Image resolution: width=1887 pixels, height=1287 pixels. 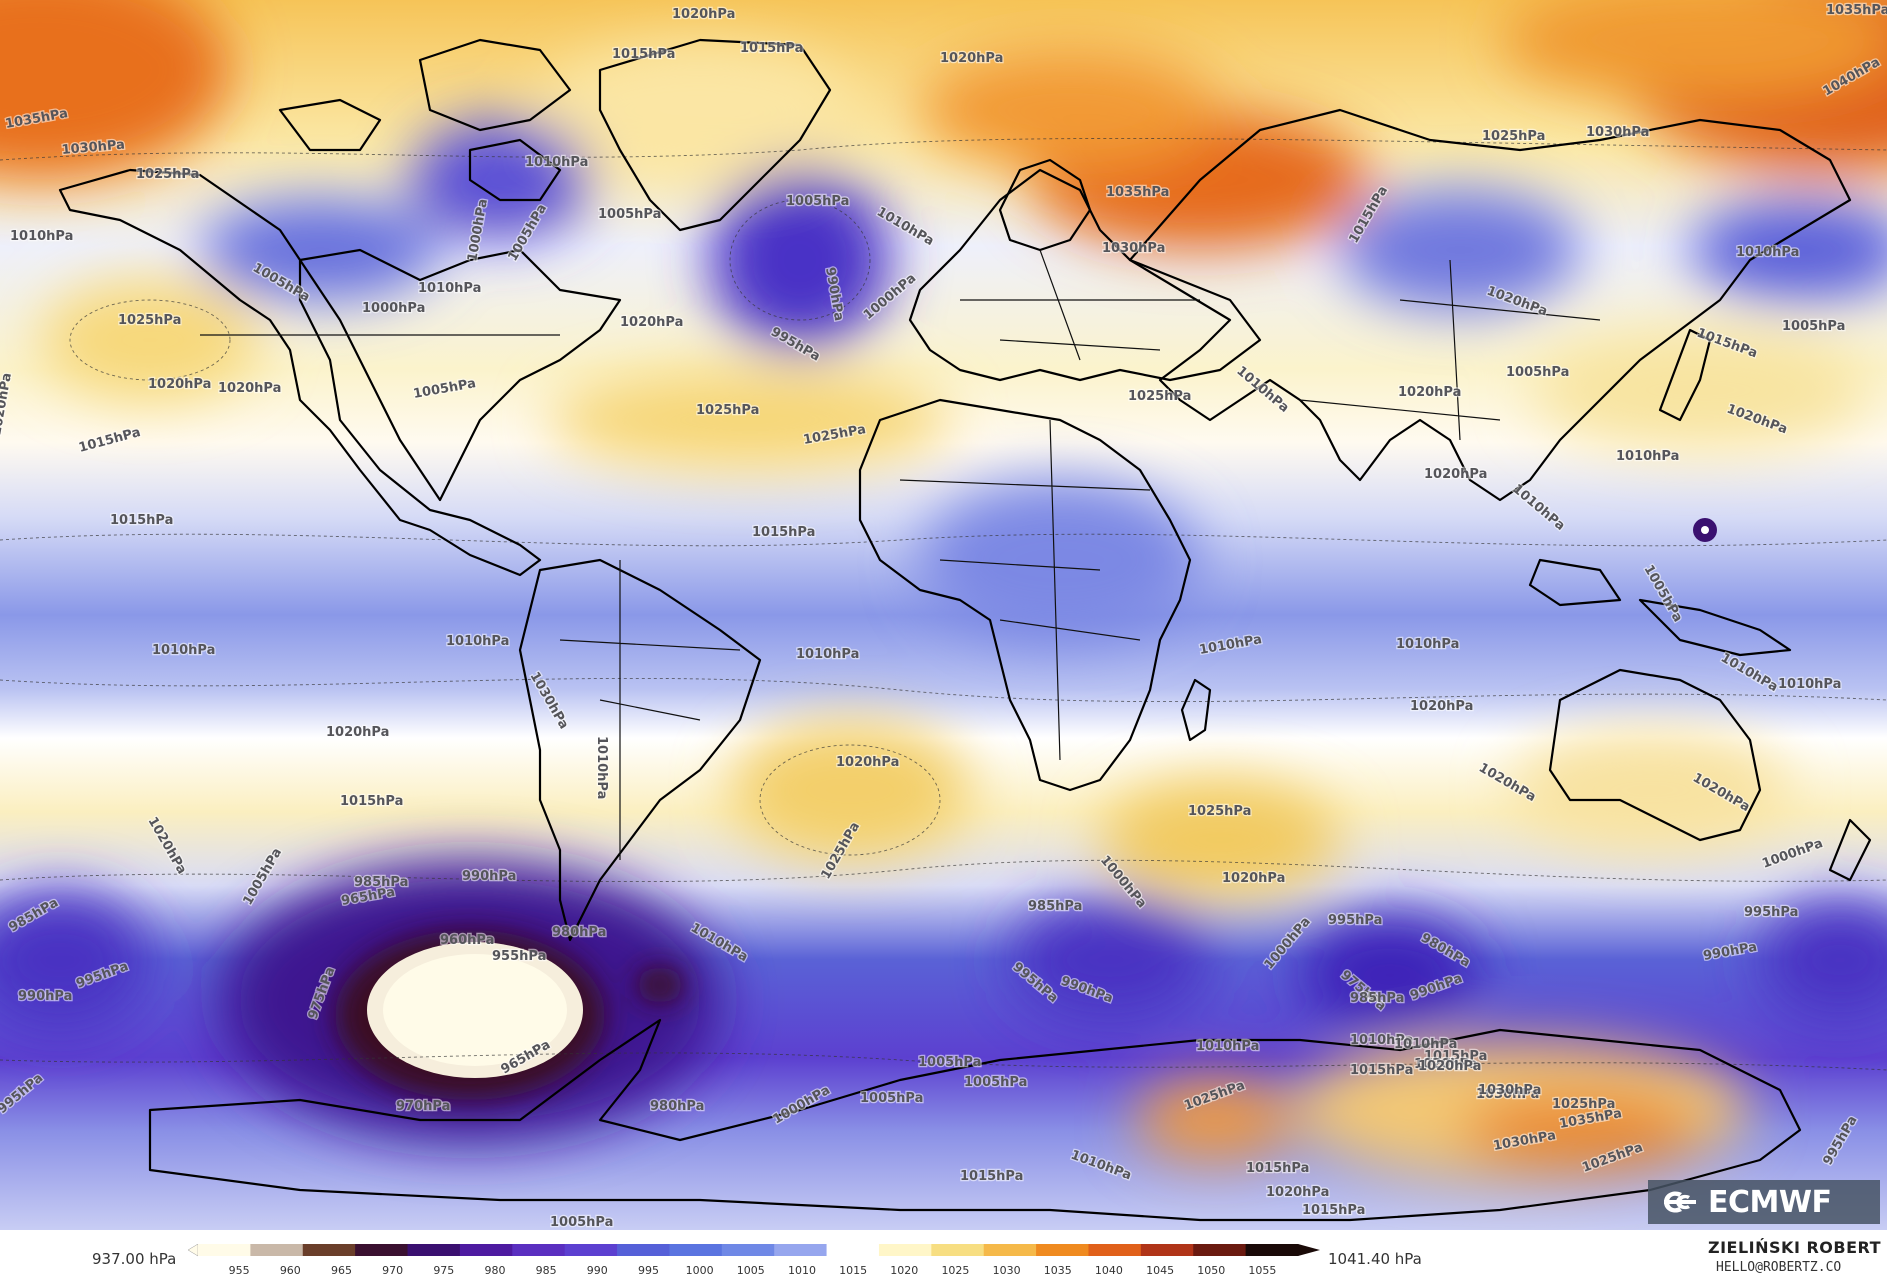 What do you see at coordinates (393, 308) in the screenshot?
I see `isobar-label: 1000hPa` at bounding box center [393, 308].